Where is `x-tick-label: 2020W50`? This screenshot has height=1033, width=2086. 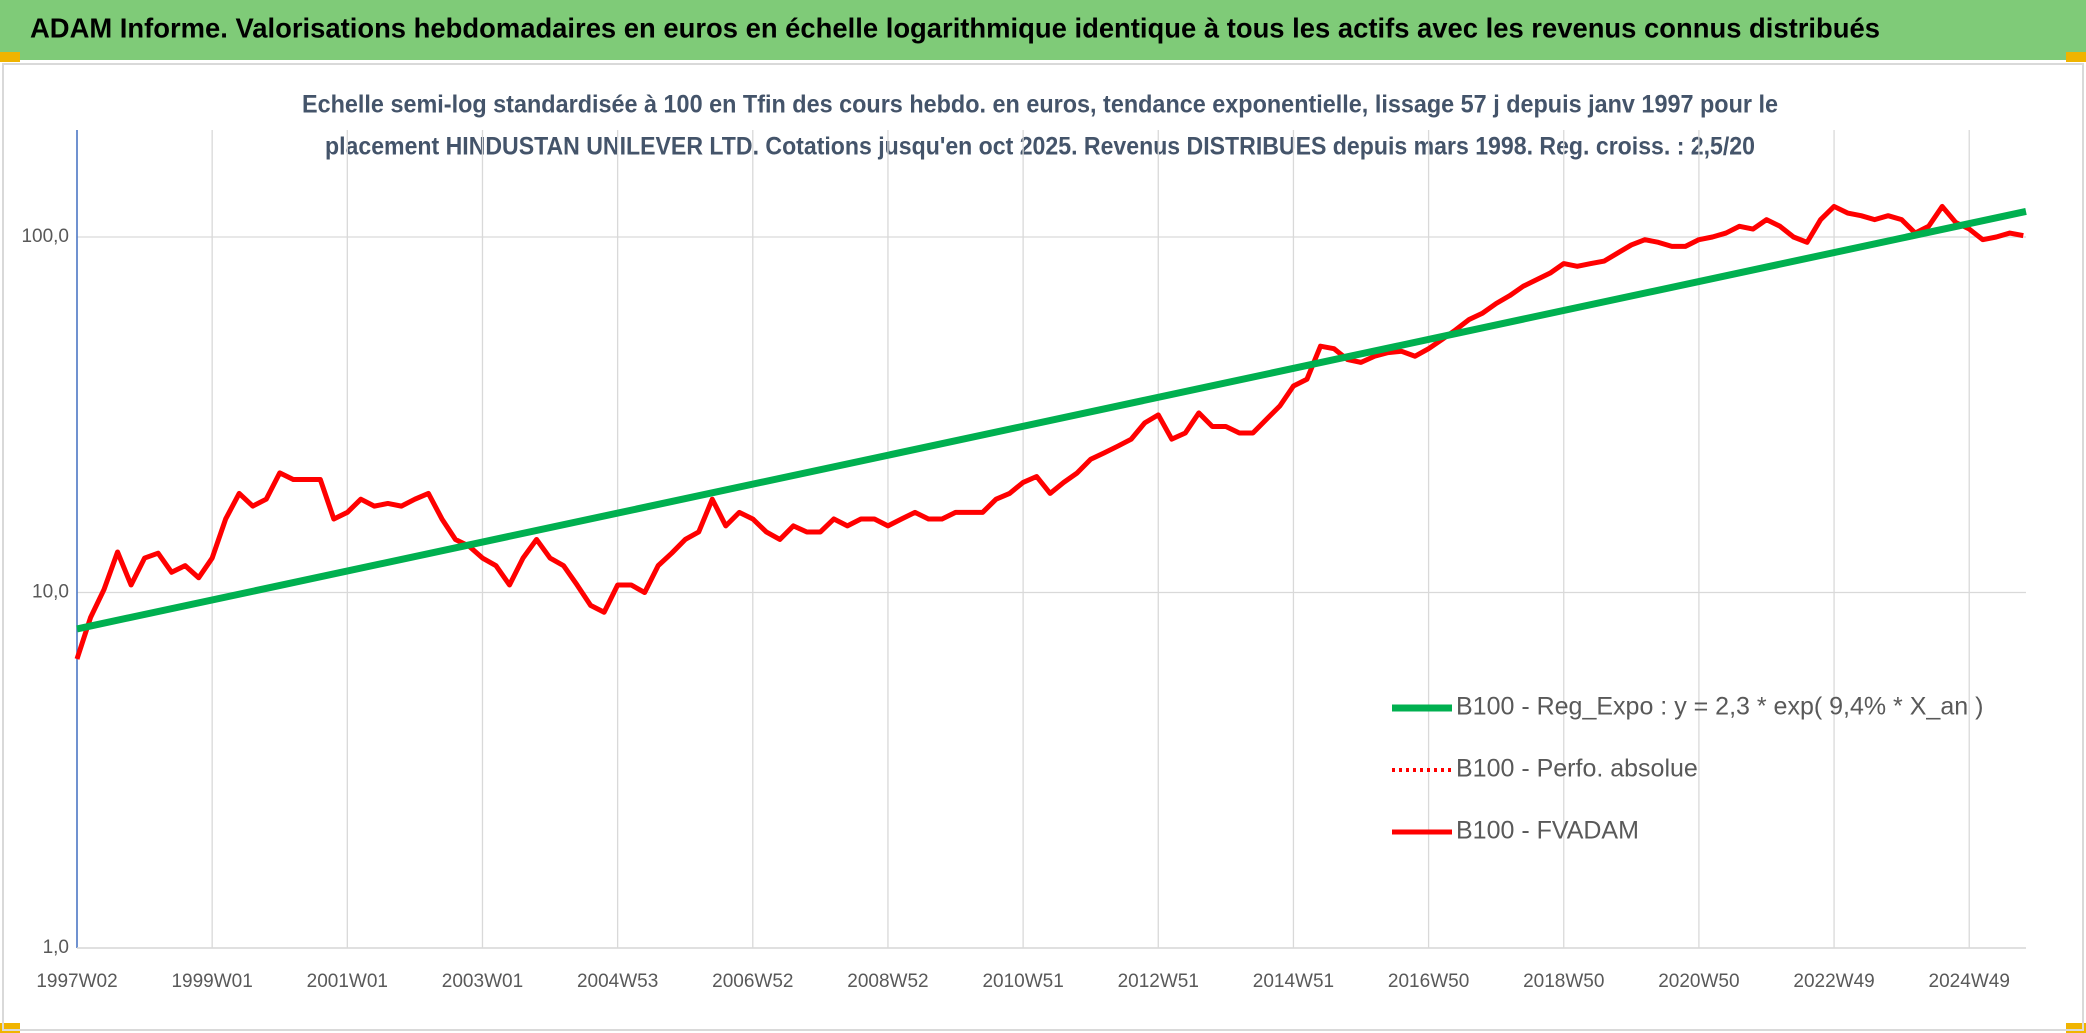
x-tick-label: 2020W50 is located at coordinates (1698, 981).